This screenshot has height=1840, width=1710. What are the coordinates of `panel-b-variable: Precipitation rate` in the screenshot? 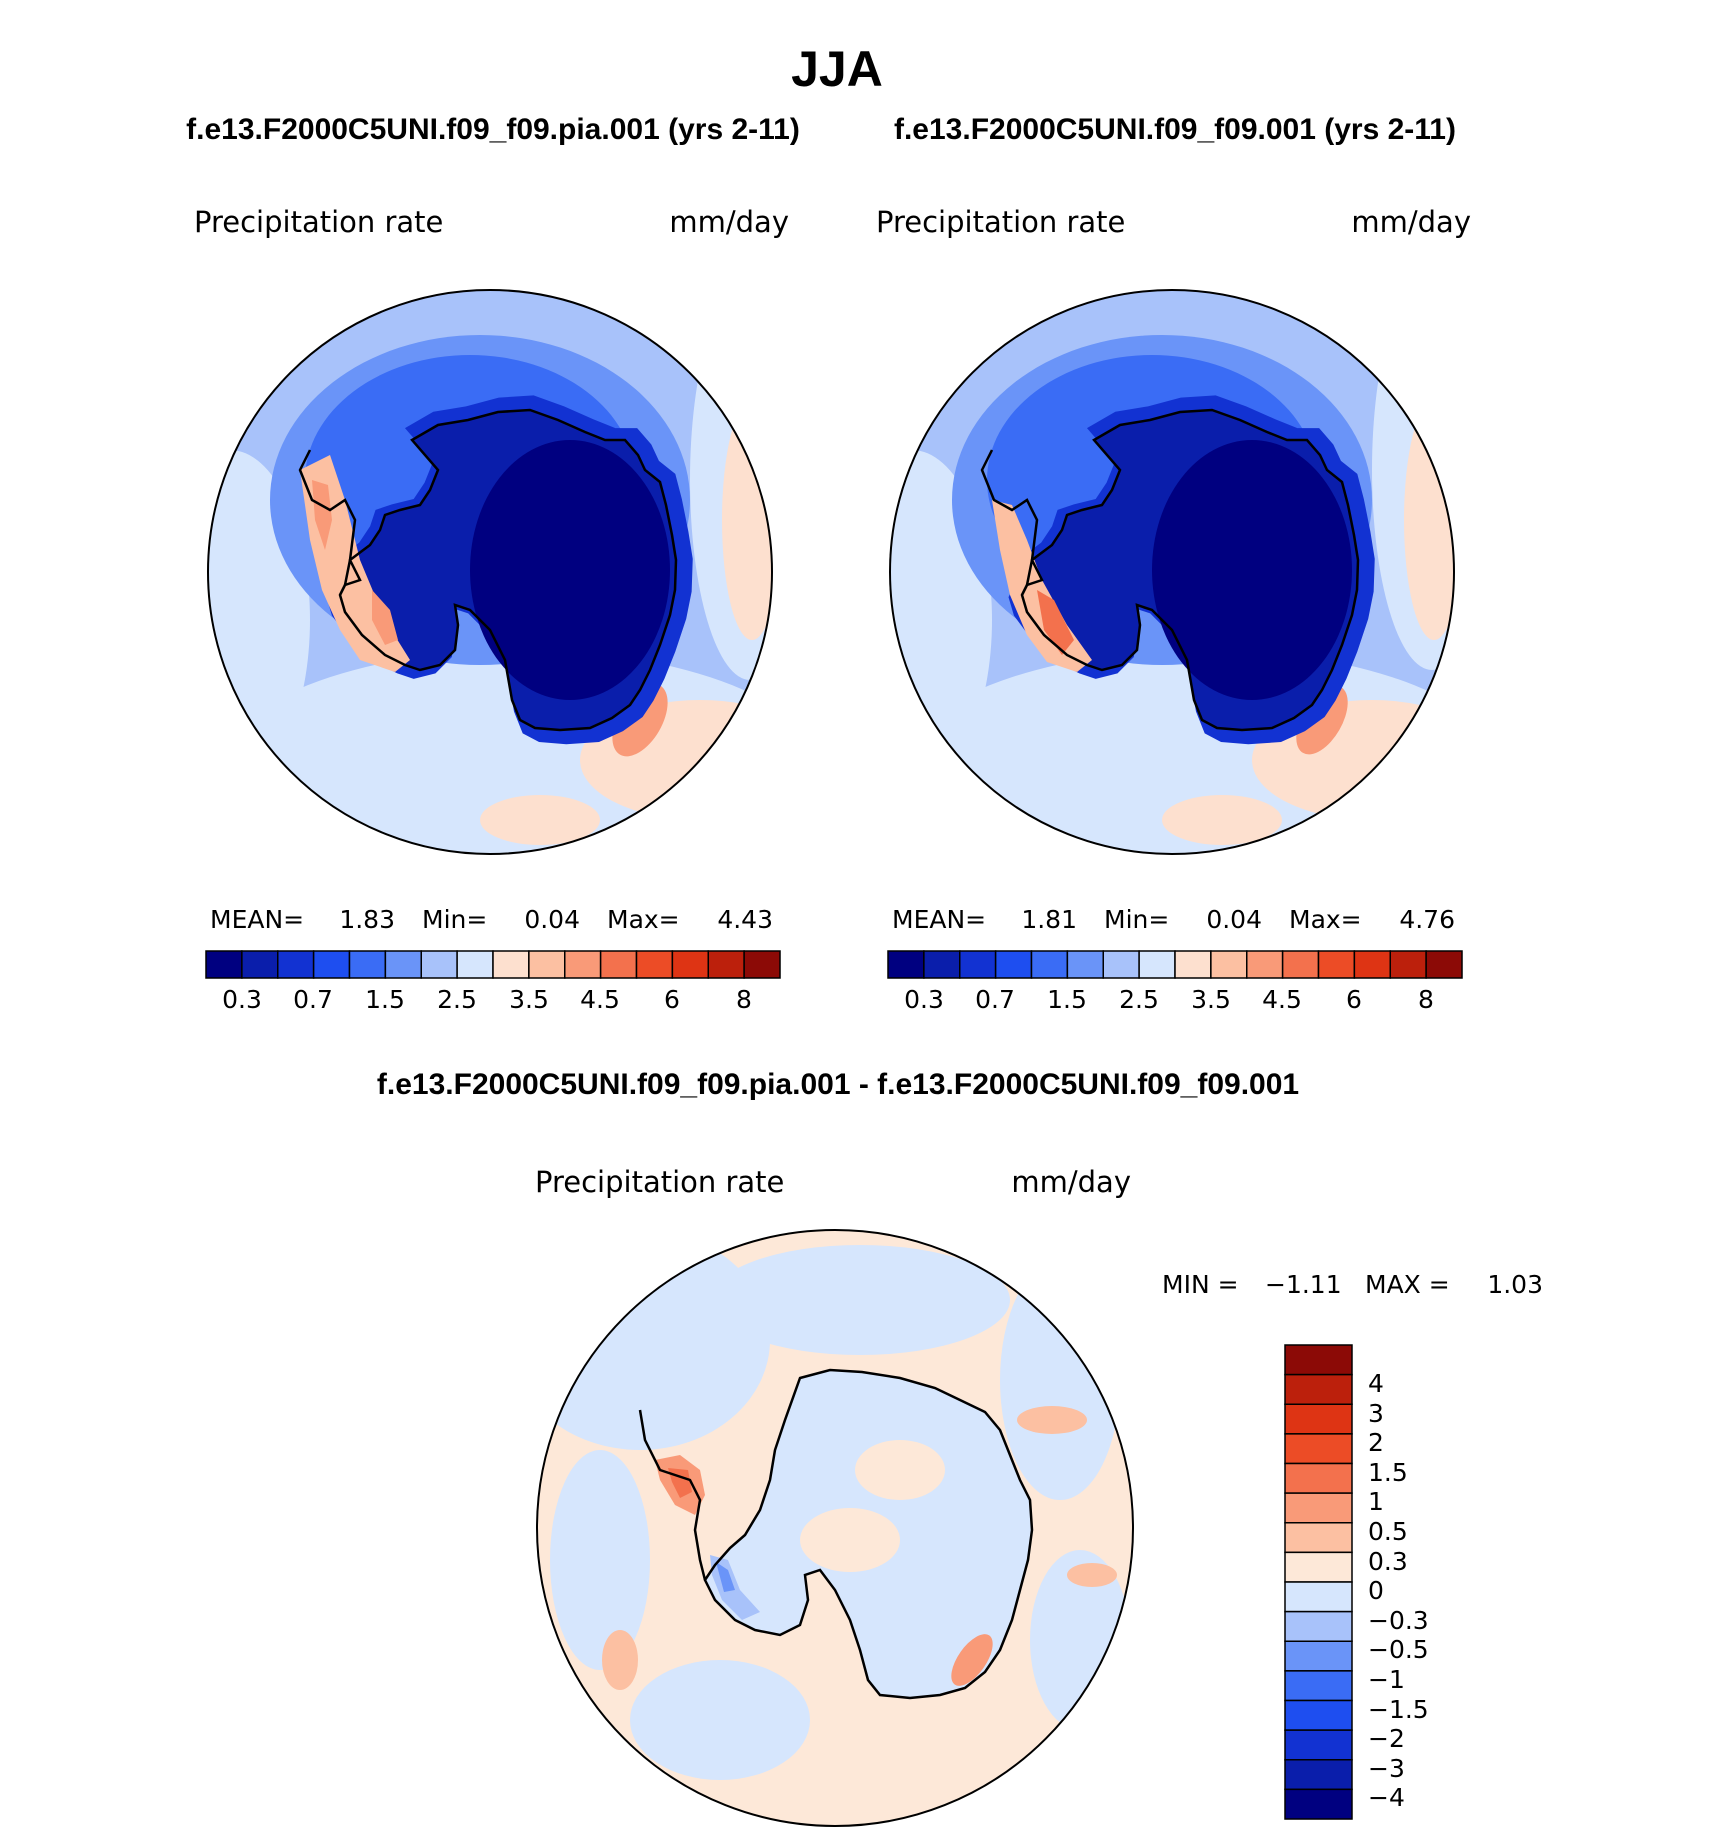 It's located at (1000, 222).